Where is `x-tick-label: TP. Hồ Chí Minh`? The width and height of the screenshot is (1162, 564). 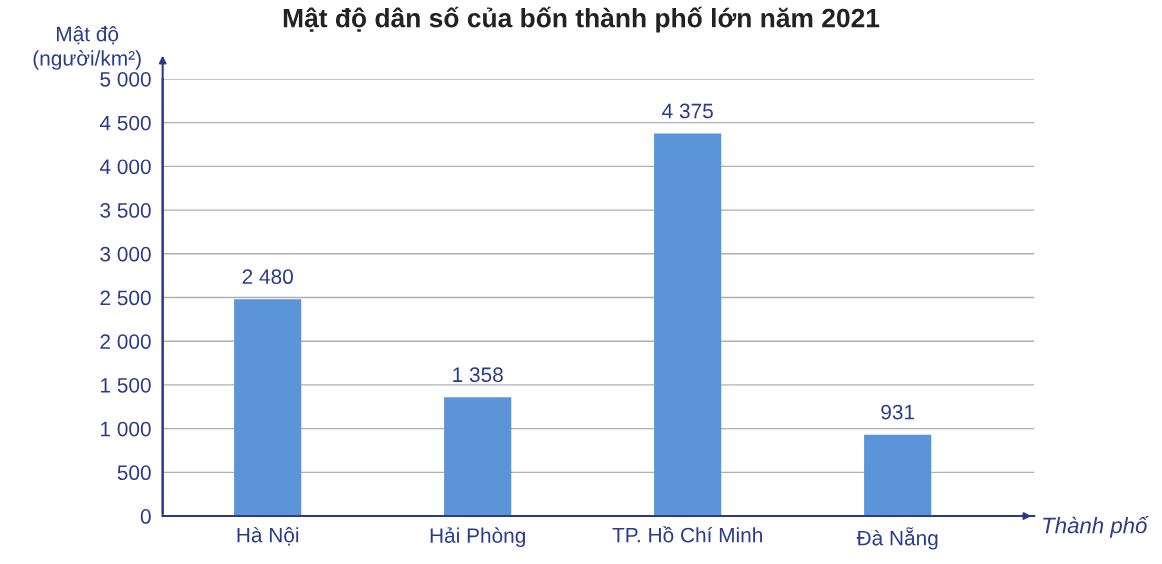 x-tick-label: TP. Hồ Chí Minh is located at coordinates (687, 534).